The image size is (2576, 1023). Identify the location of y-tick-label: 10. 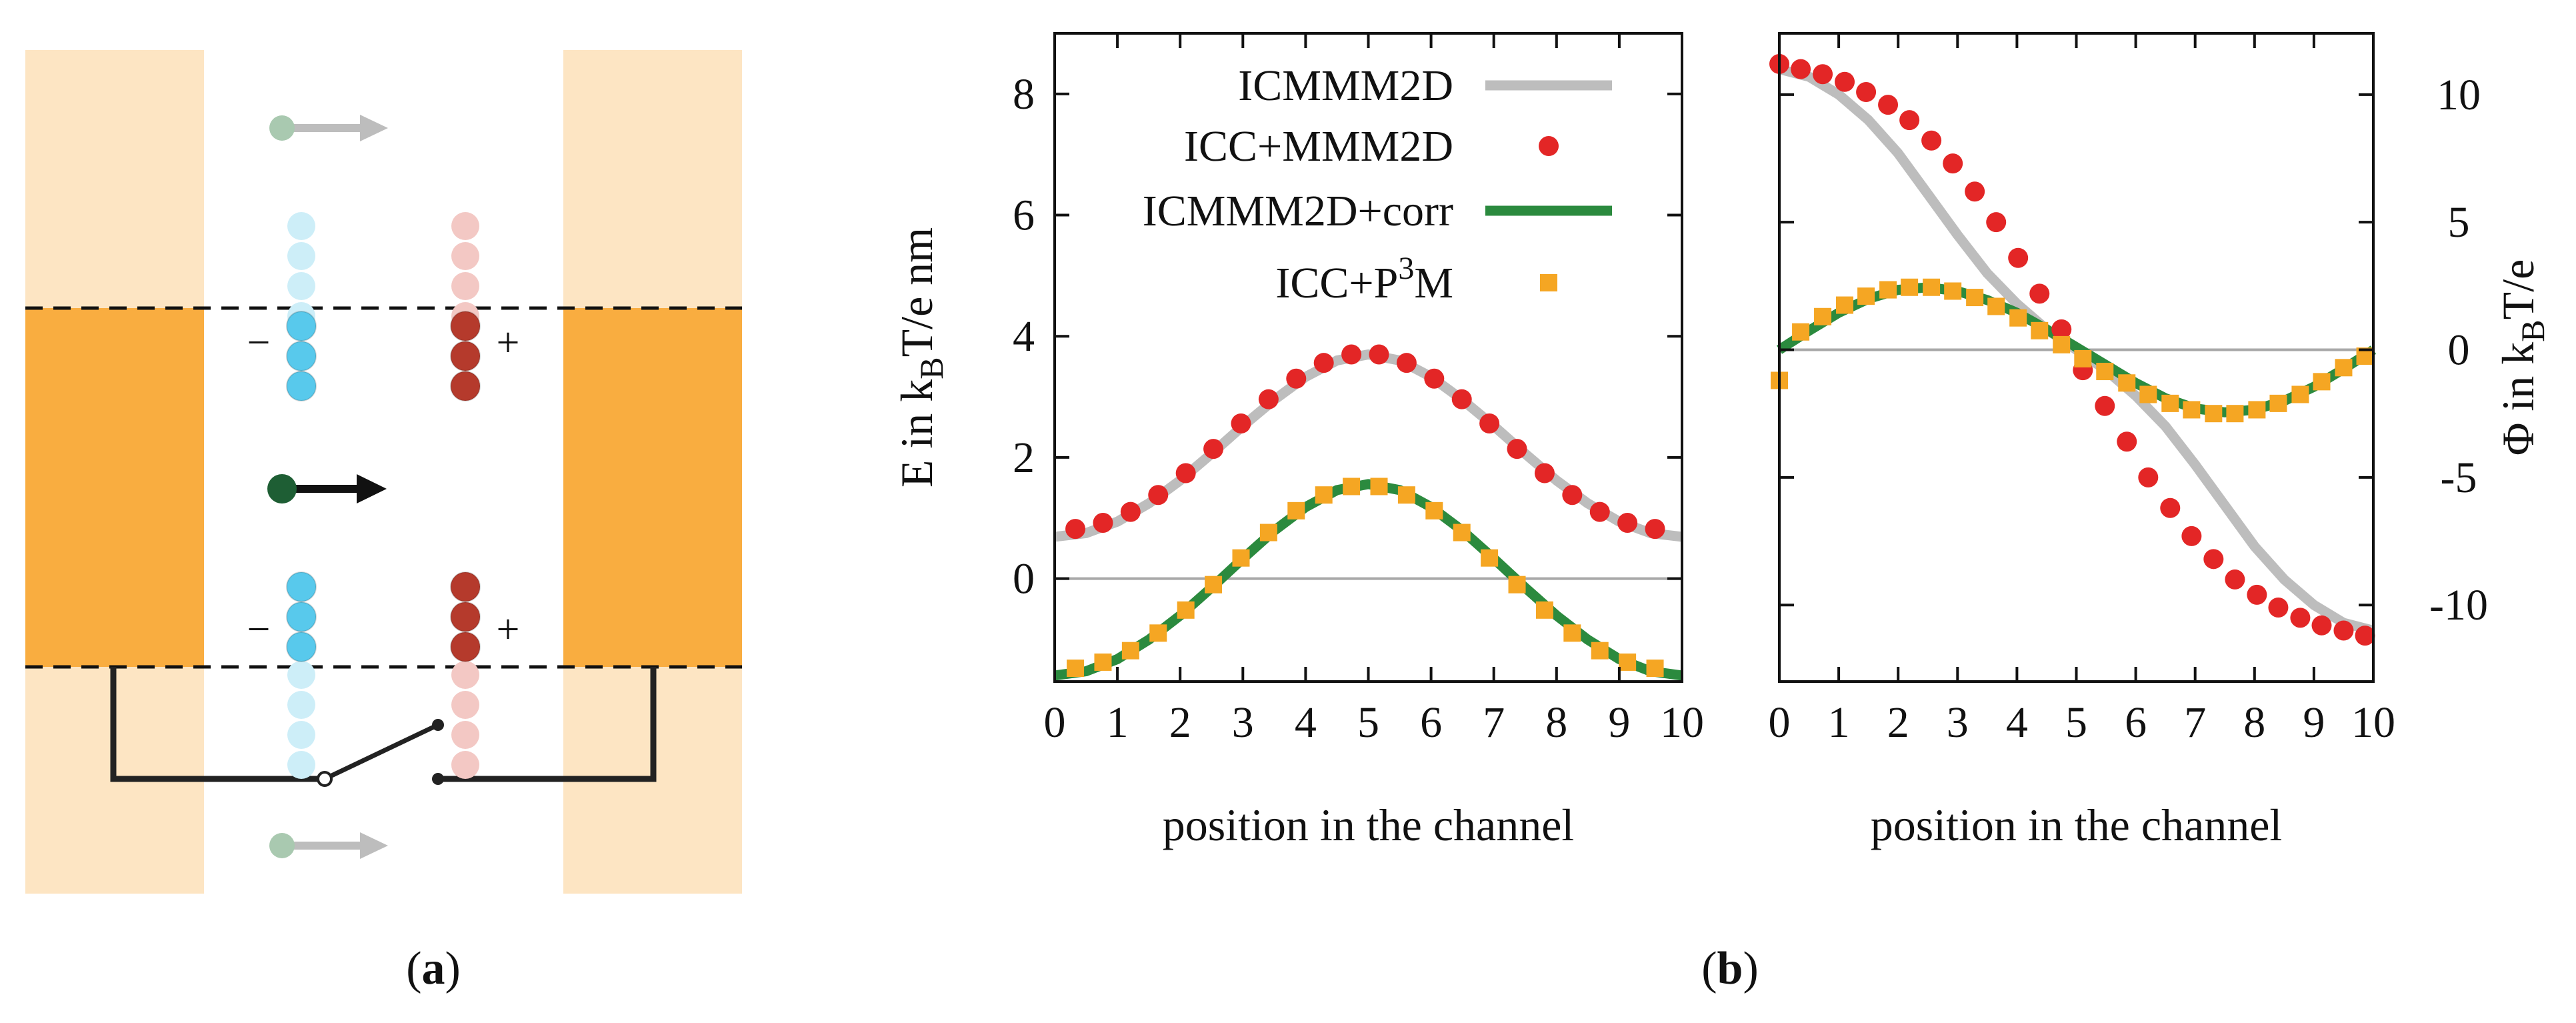
(2459, 95).